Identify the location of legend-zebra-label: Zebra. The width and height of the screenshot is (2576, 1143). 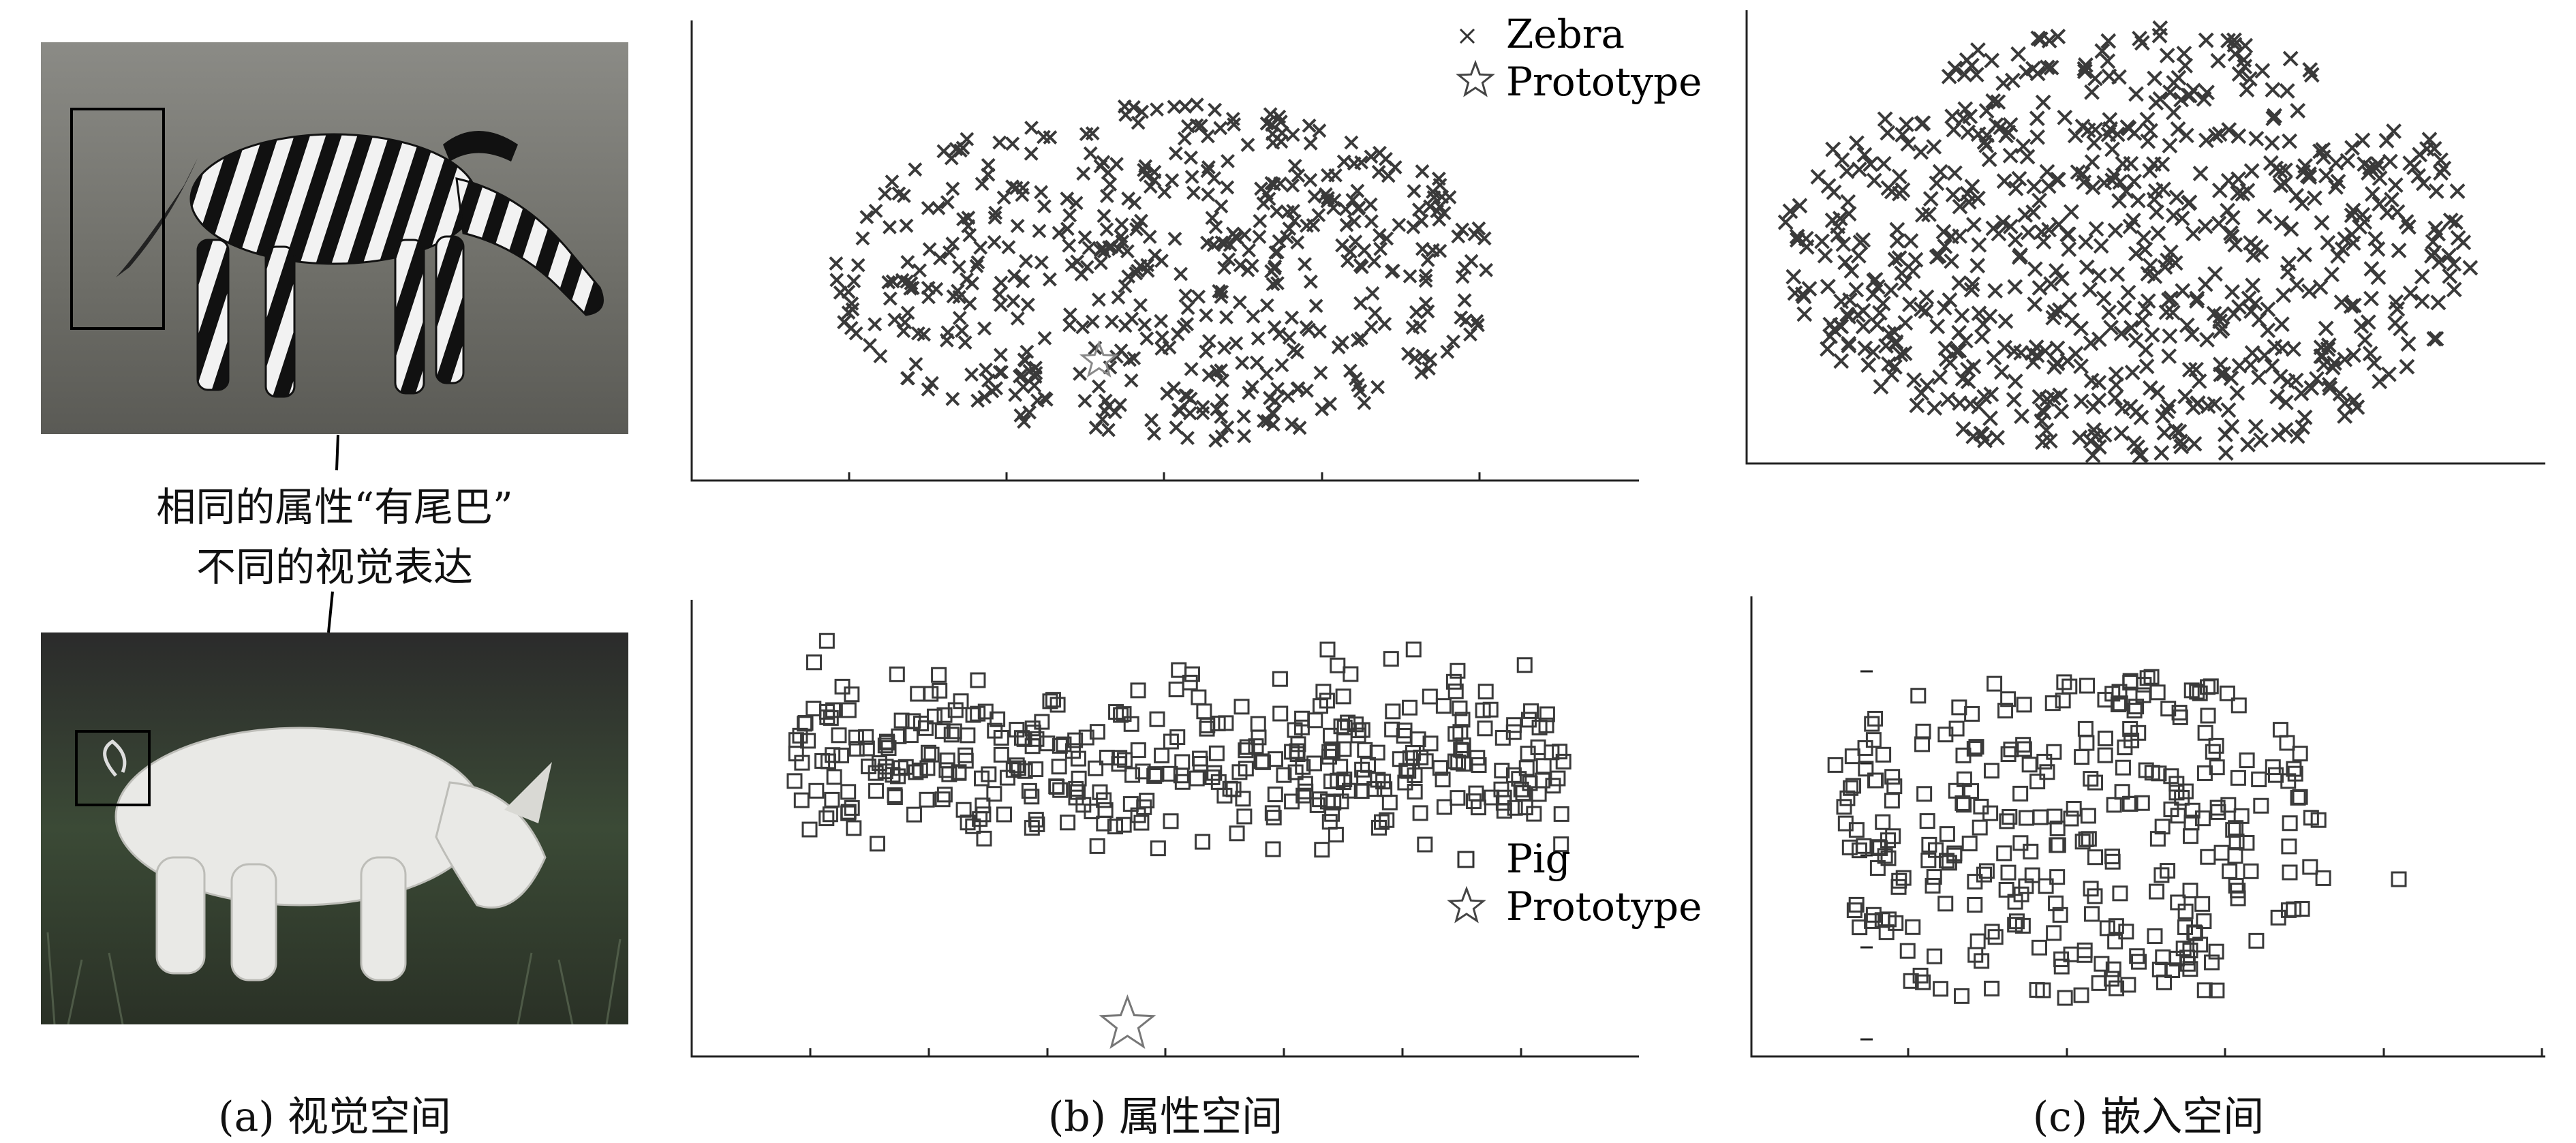
(1566, 34).